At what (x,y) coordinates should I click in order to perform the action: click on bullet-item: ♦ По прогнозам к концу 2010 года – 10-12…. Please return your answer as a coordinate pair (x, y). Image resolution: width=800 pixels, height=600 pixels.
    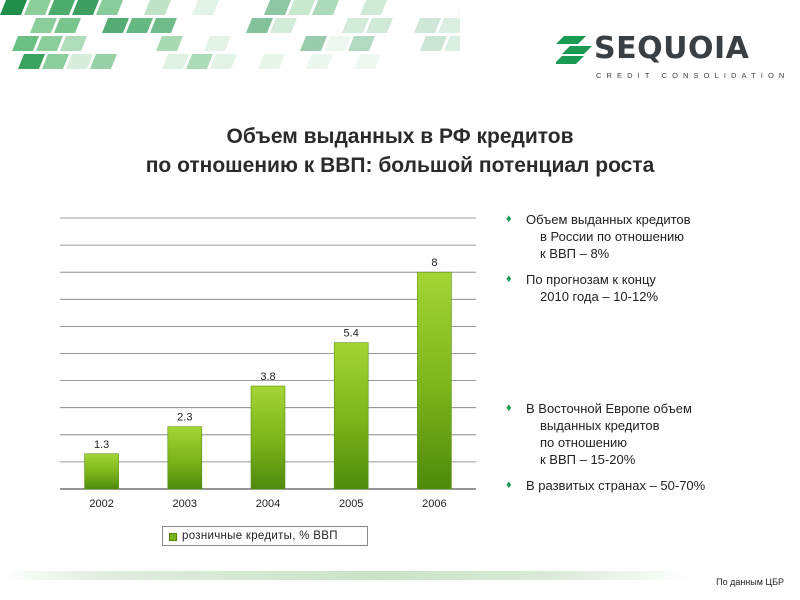
    Looking at the image, I should click on (598, 288).